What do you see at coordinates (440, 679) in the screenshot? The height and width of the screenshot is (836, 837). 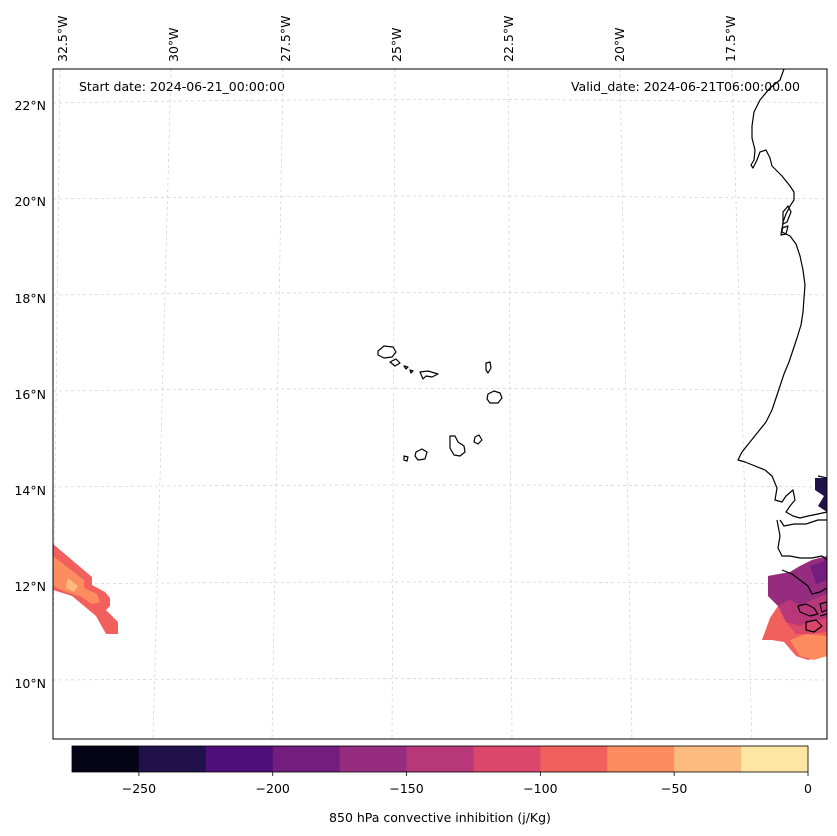 I see `parallel-10n` at bounding box center [440, 679].